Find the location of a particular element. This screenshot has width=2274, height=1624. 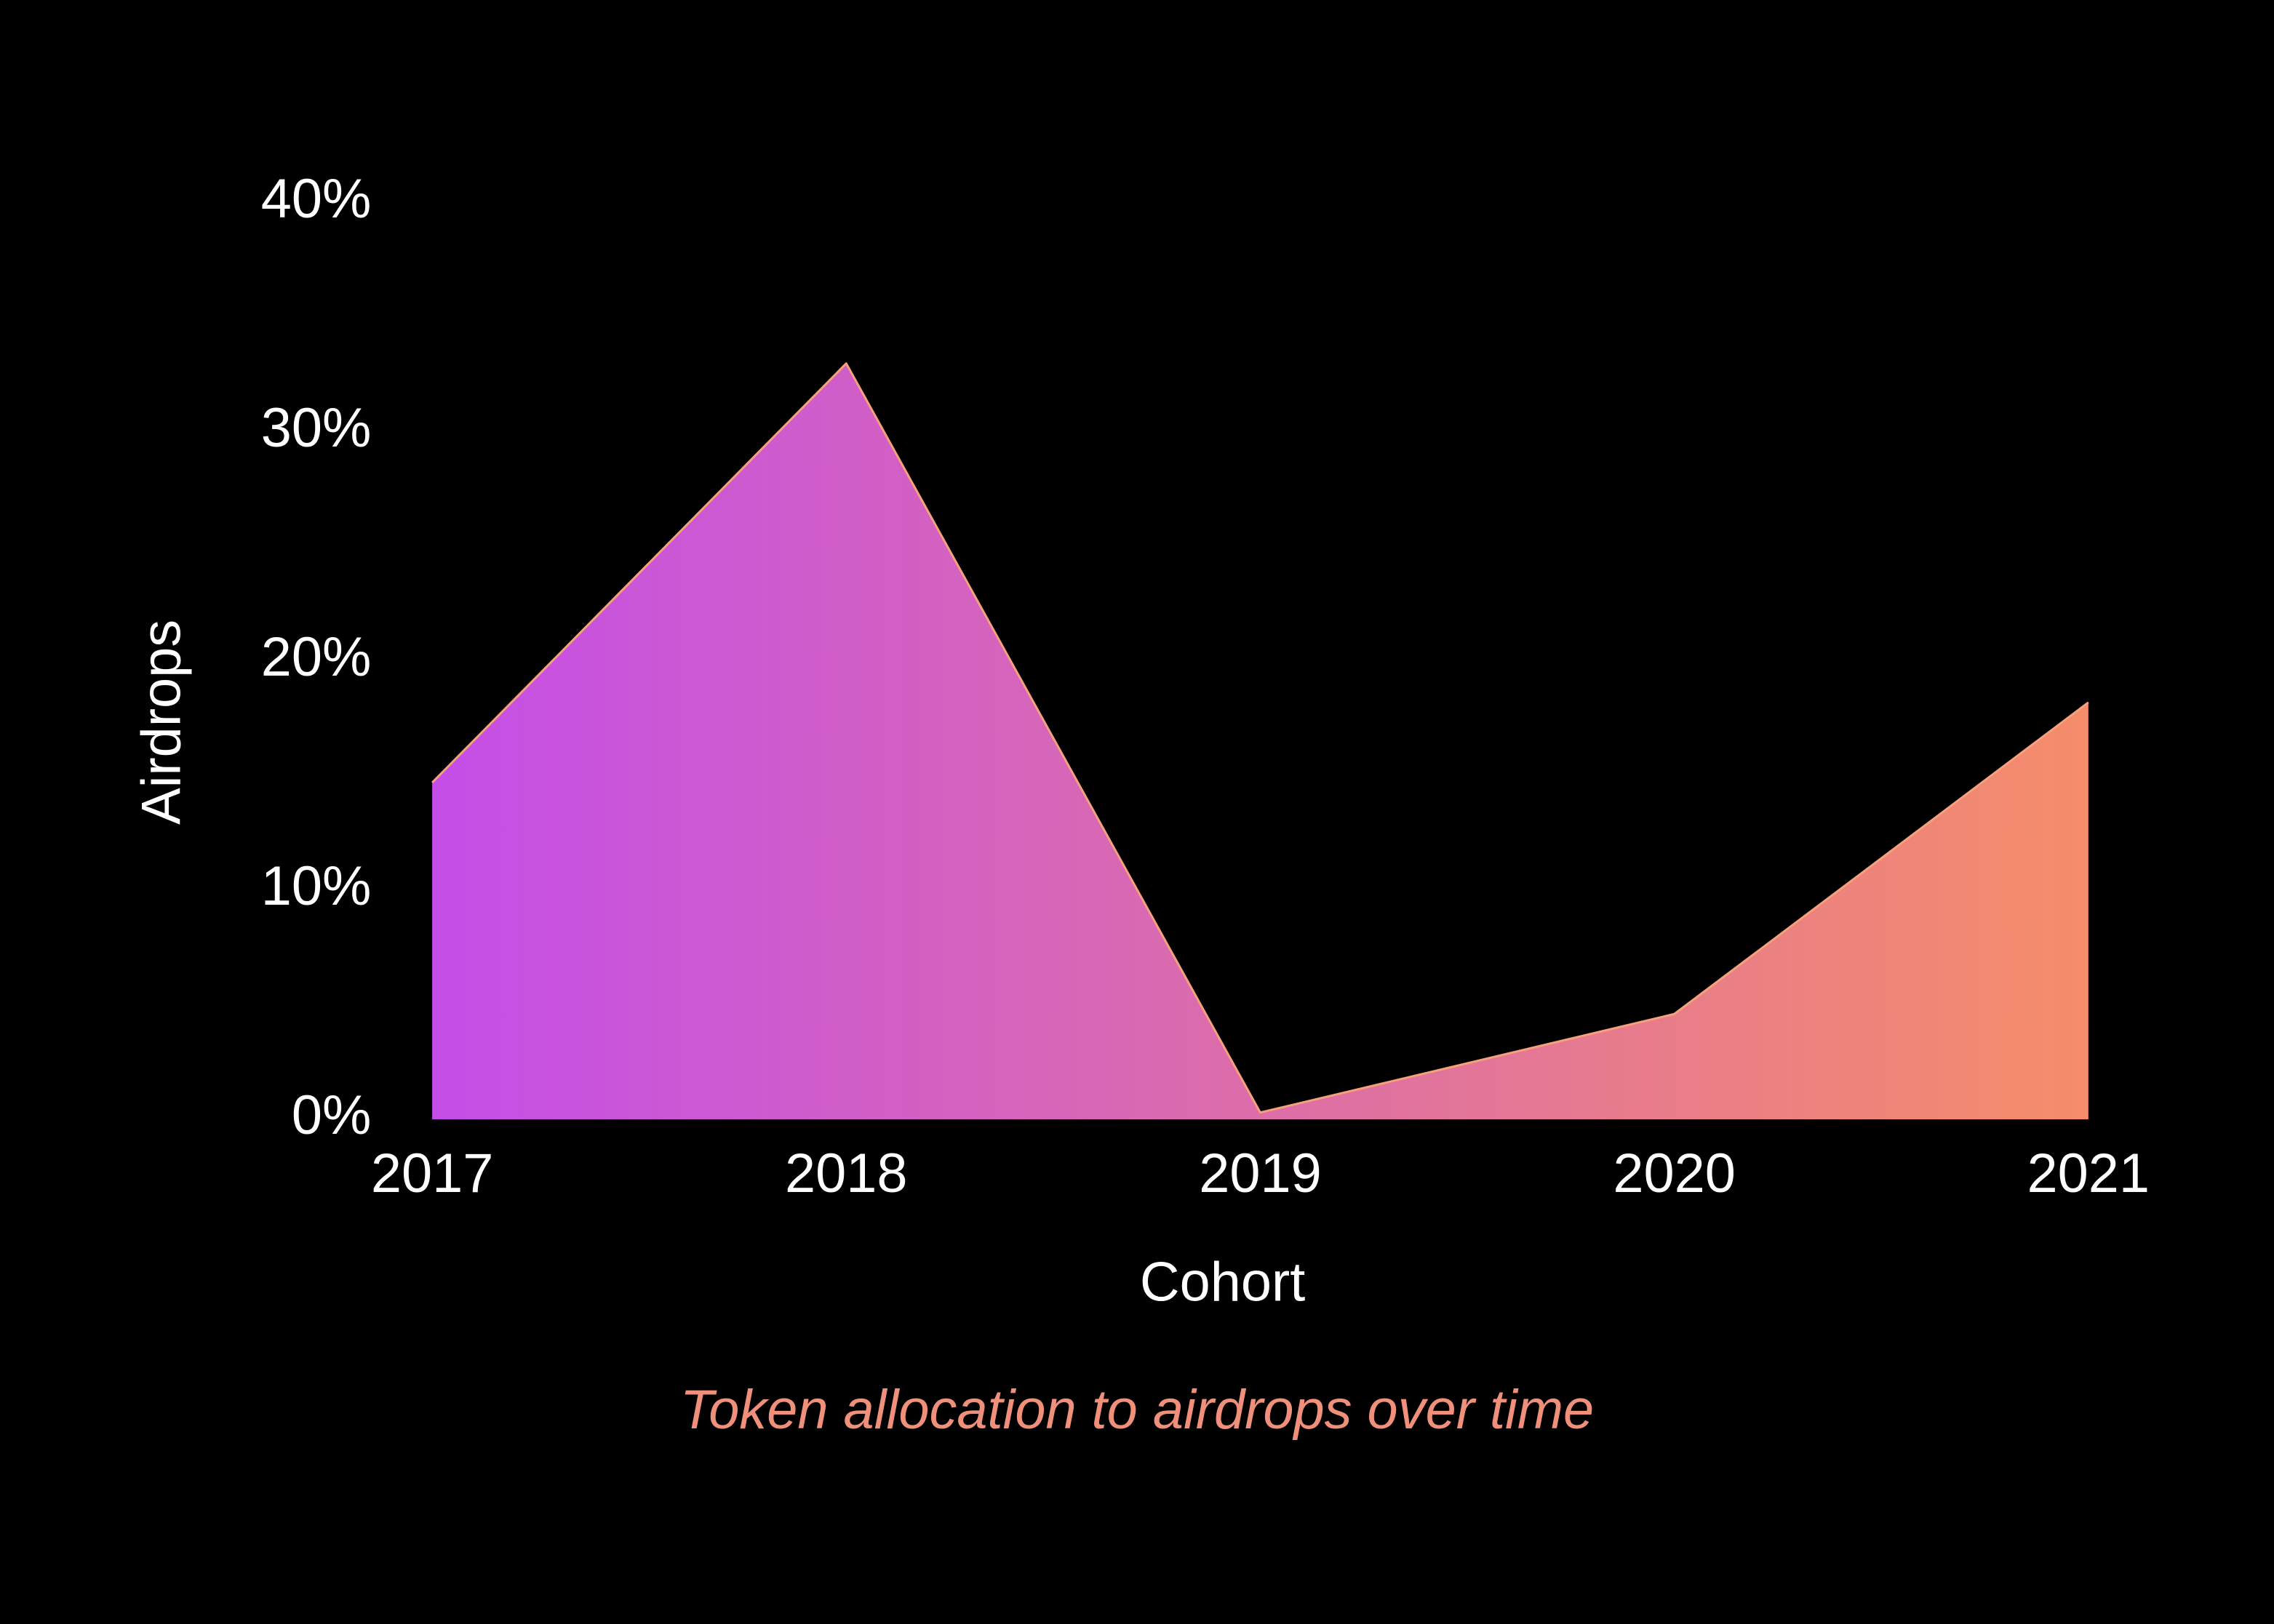

x-axis-label: Cohort is located at coordinates (1222, 1282).